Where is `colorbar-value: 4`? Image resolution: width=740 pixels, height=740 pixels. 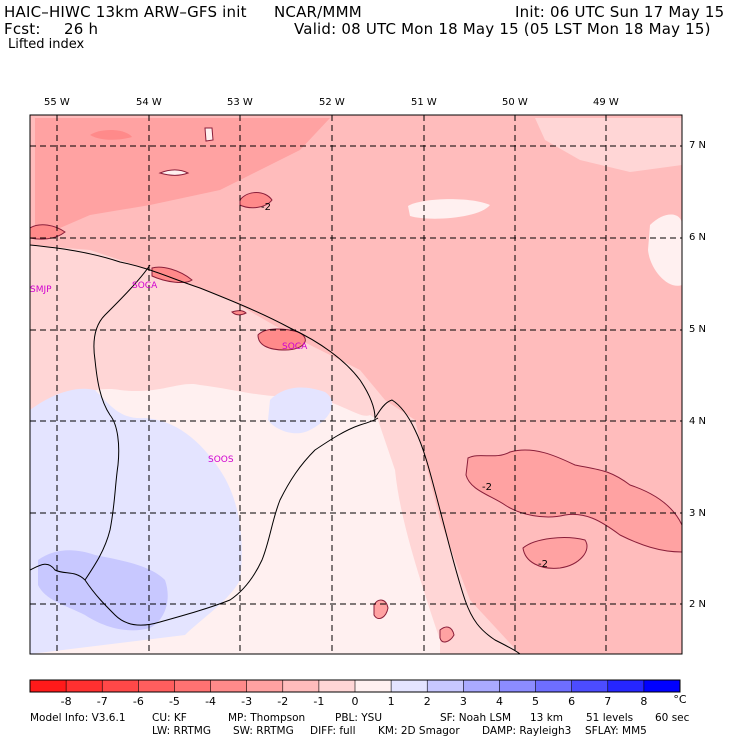
colorbar-value: 4 is located at coordinates (499, 701).